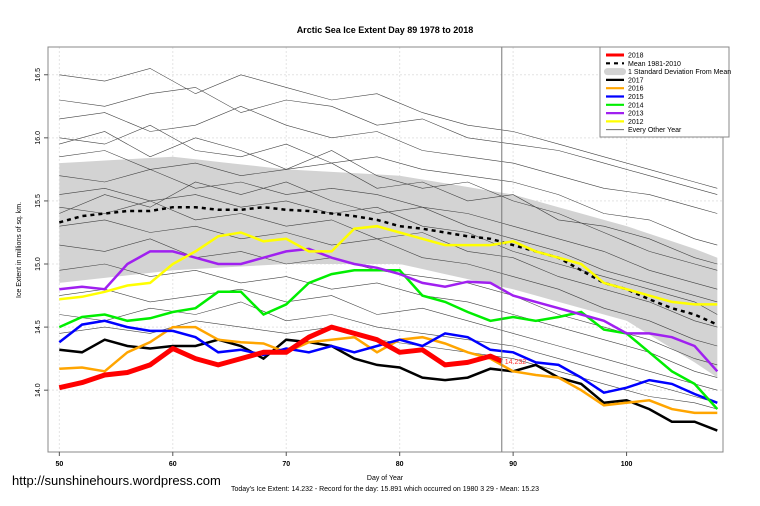 Image resolution: width=760 pixels, height=506 pixels. What do you see at coordinates (655, 130) in the screenshot?
I see `legend-label: Every Other Year` at bounding box center [655, 130].